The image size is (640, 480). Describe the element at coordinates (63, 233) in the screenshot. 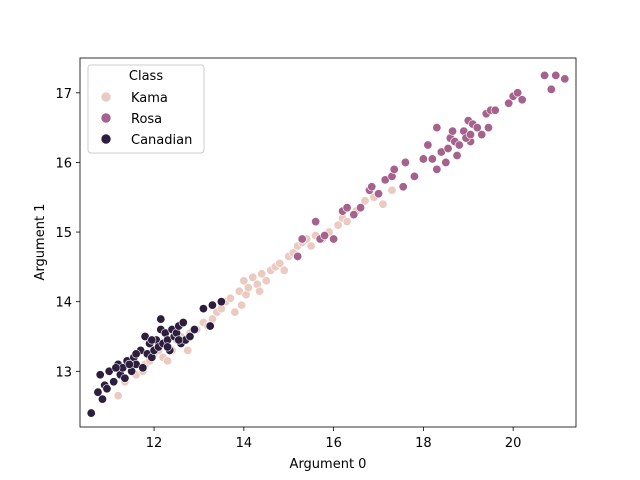

I see `y-tick-label: 15` at that location.